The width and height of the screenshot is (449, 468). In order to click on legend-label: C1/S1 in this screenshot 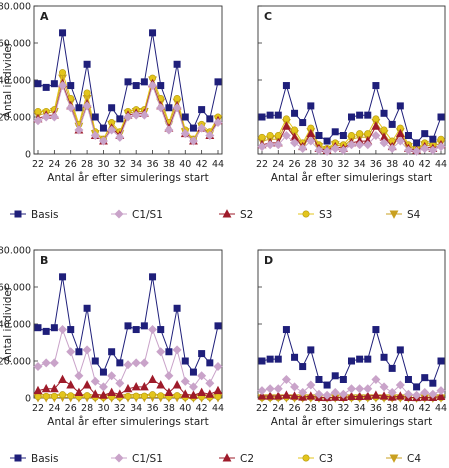, I will do `click(147, 215)`.